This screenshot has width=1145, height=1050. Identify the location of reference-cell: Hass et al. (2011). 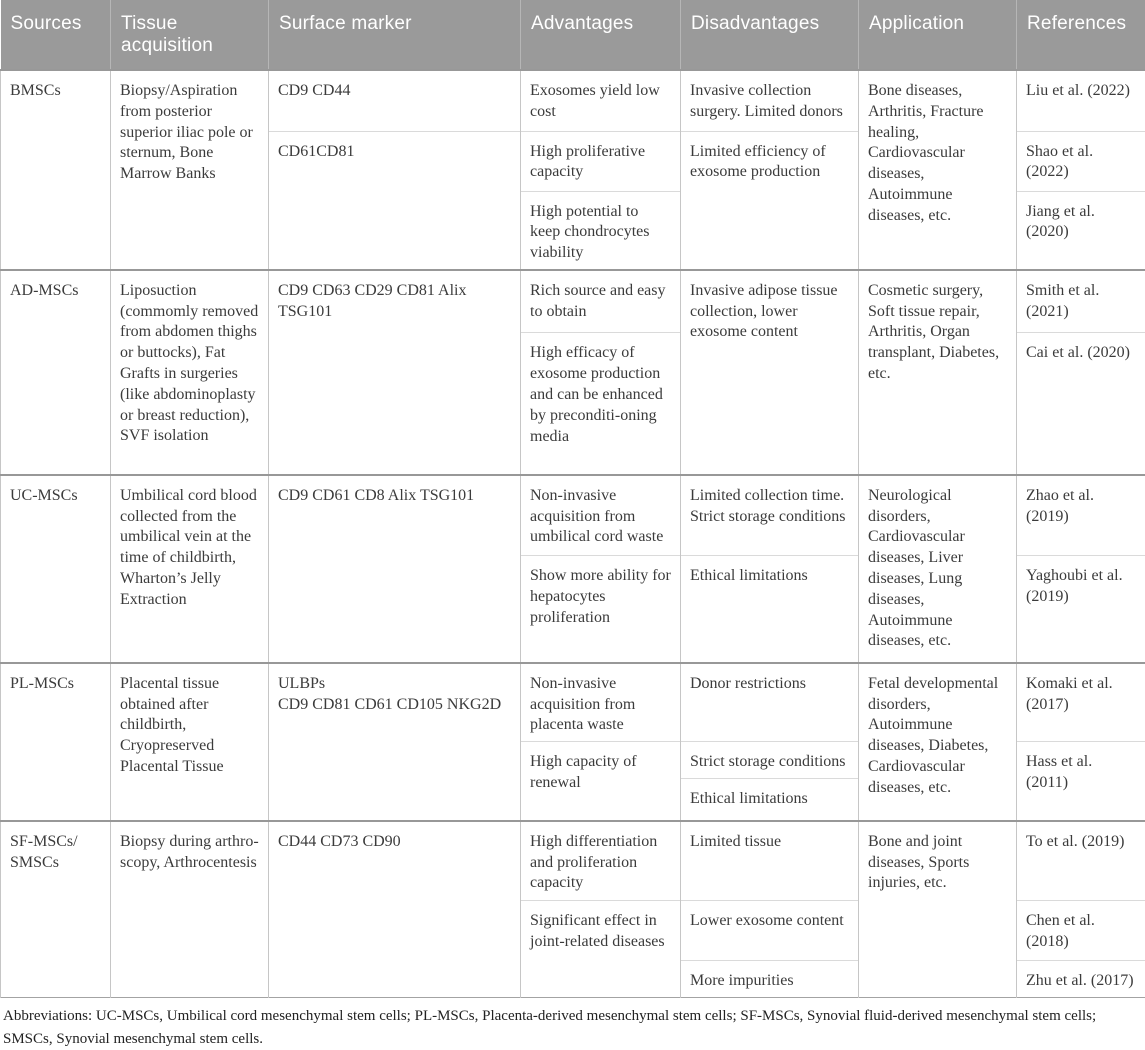
(1081, 781).